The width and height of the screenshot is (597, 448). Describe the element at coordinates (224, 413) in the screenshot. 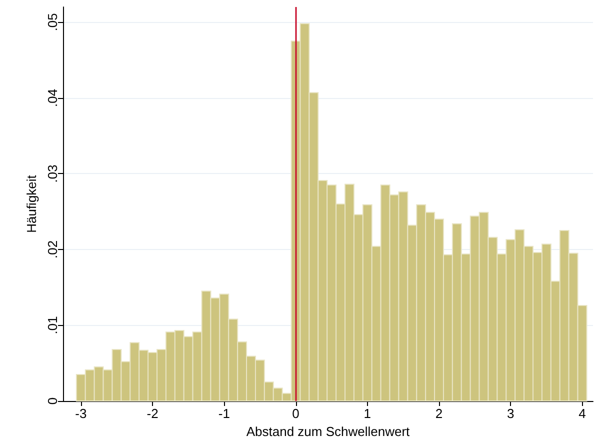

I see `x-tick-label: -1` at that location.